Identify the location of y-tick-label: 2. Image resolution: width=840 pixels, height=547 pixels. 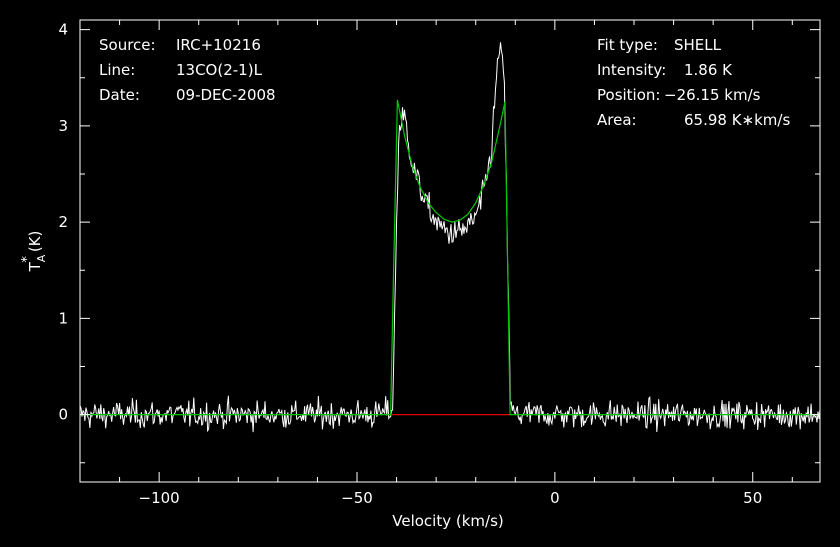
(63, 222).